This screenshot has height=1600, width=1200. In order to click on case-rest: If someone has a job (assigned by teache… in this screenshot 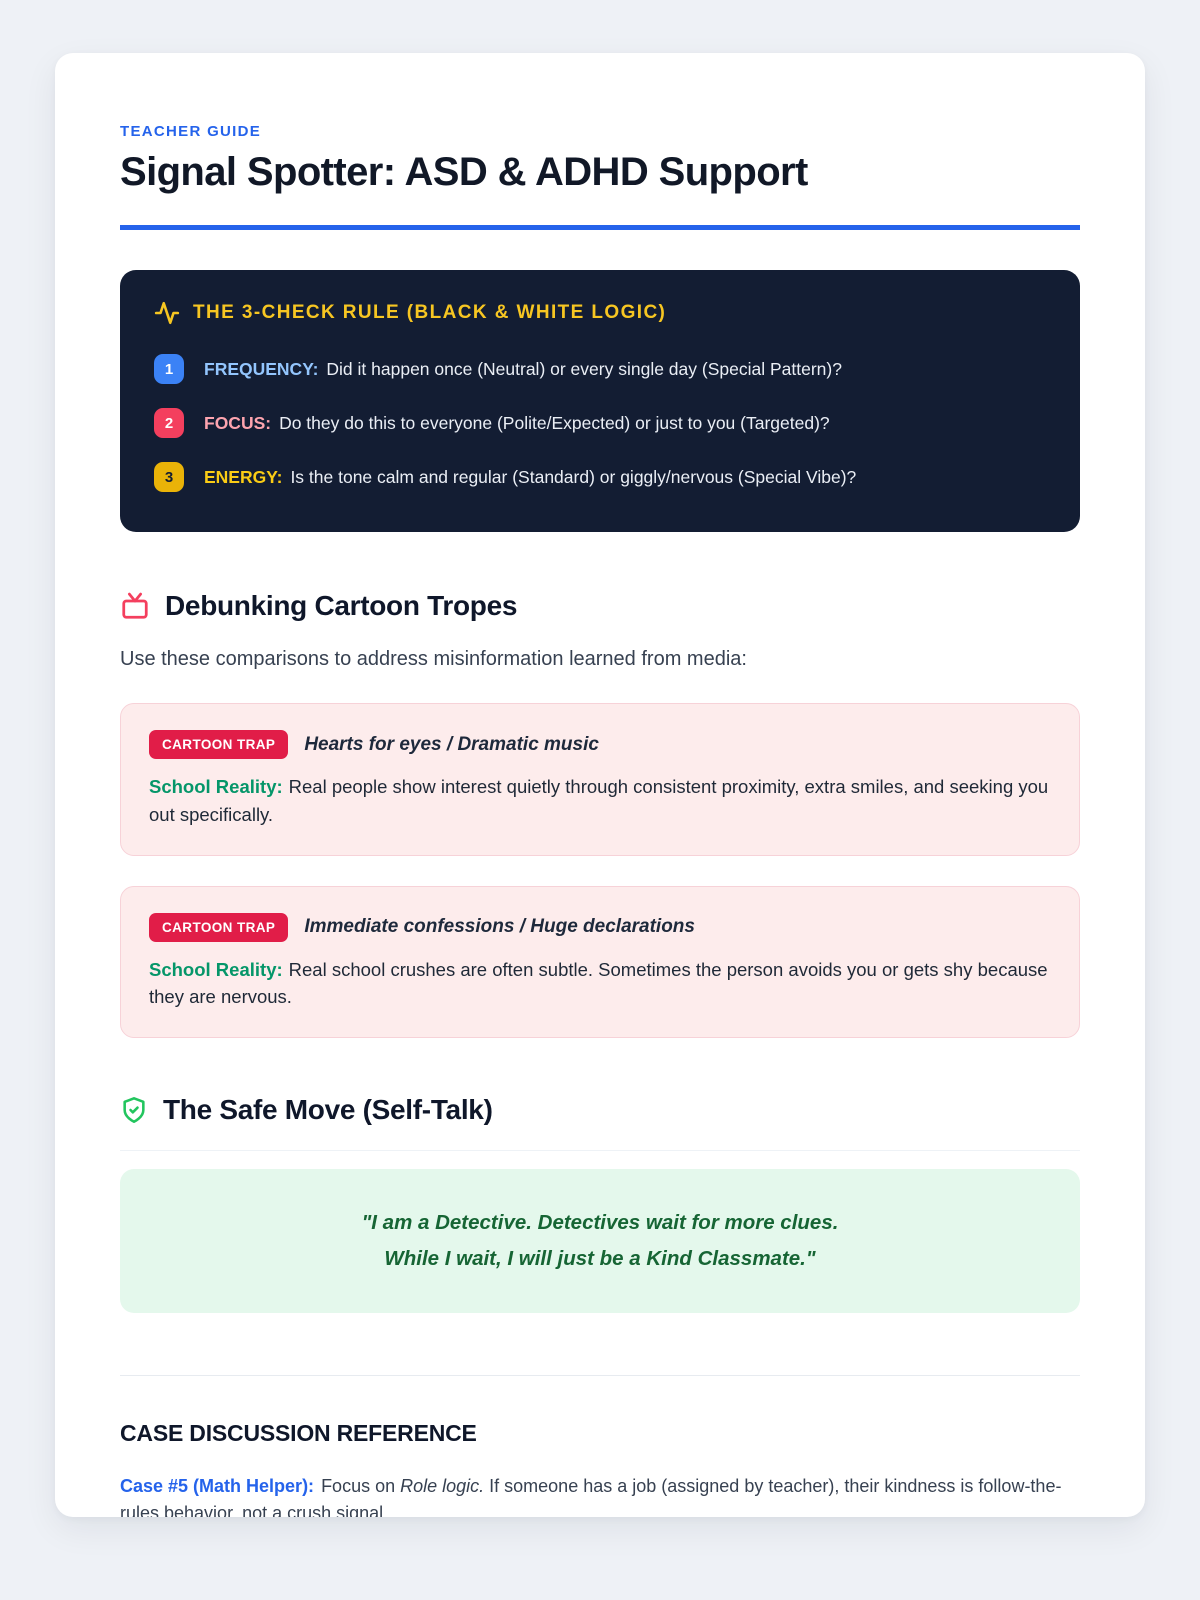, I will do `click(591, 1496)`.